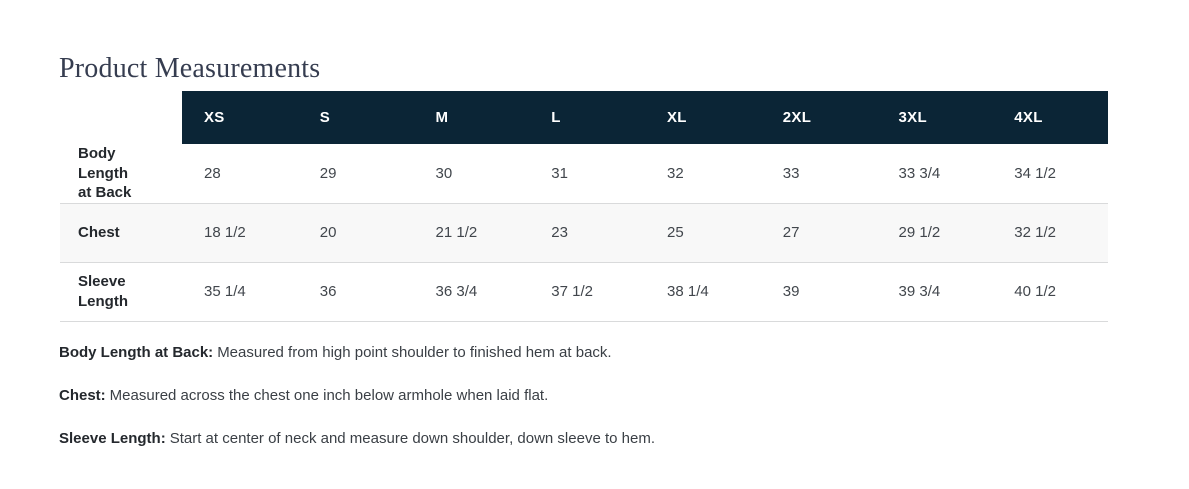 The height and width of the screenshot is (489, 1189). What do you see at coordinates (355, 232) in the screenshot?
I see `table-cell: 20` at bounding box center [355, 232].